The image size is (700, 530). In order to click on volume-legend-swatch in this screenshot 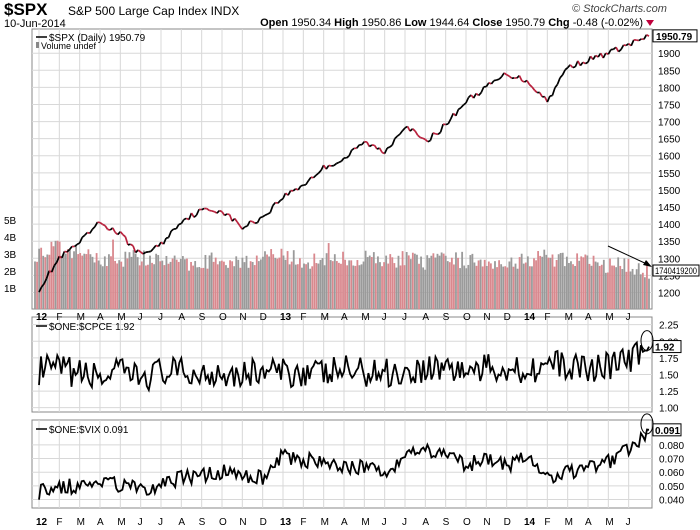, I will do `click(37, 45)`.